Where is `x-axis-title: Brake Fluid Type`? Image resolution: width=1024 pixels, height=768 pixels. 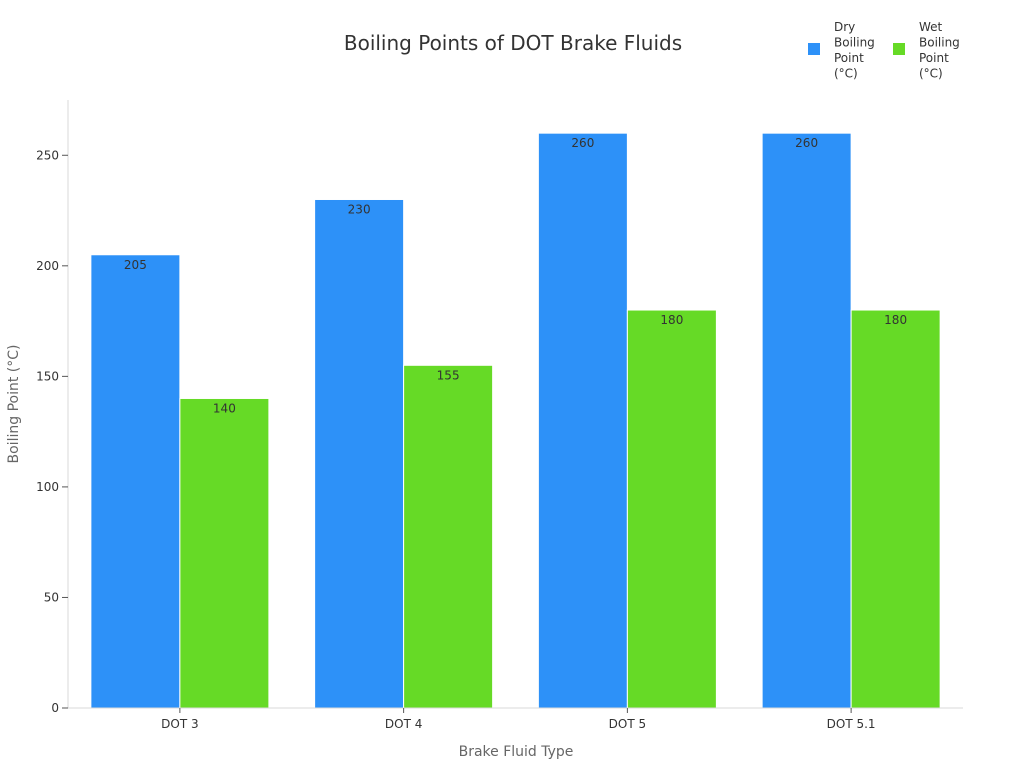
x-axis-title: Brake Fluid Type is located at coordinates (516, 752).